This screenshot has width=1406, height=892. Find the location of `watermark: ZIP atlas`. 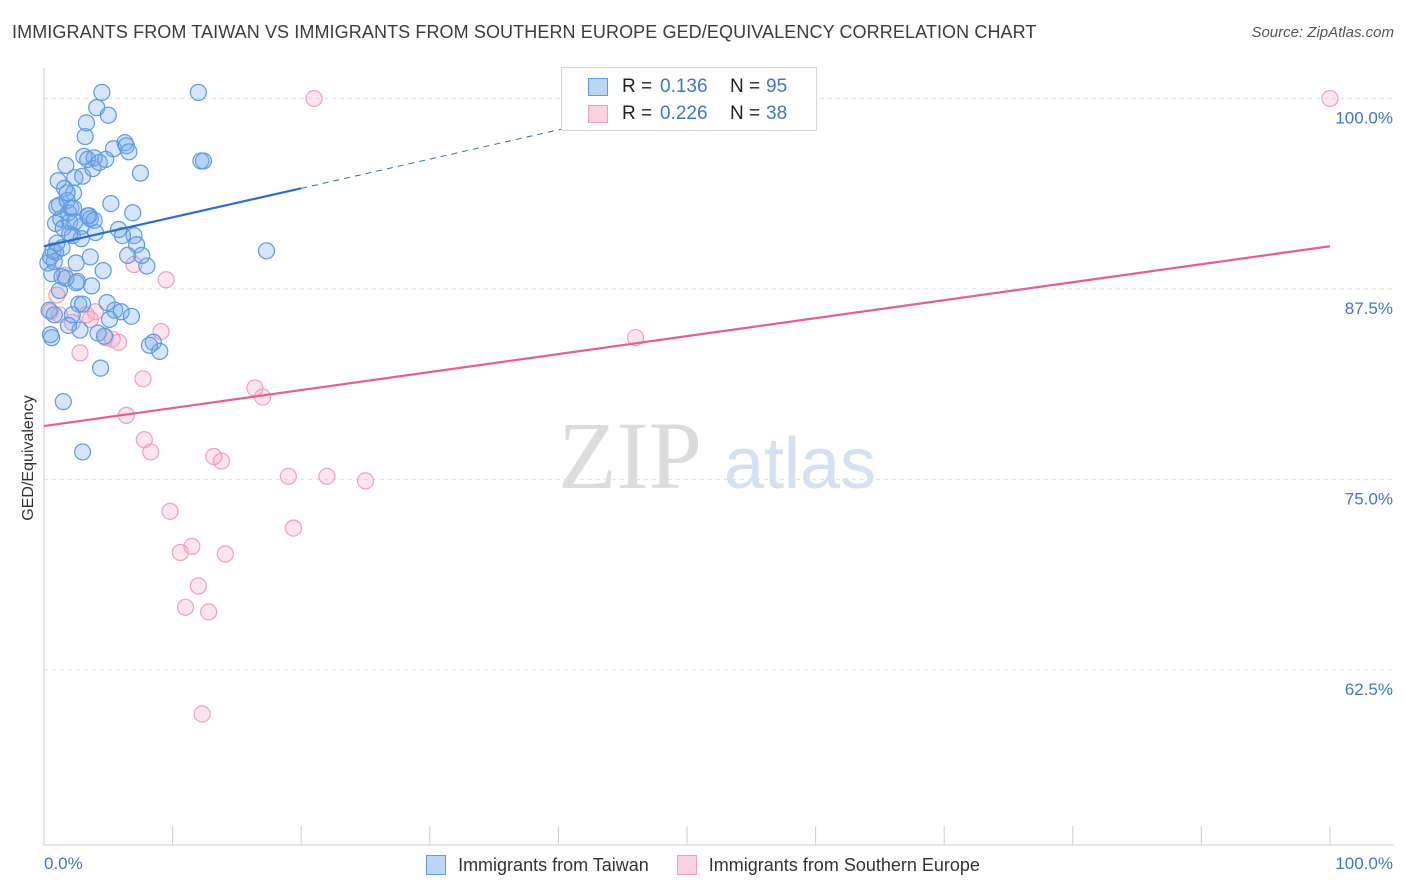

watermark: ZIP atlas is located at coordinates (717, 455).